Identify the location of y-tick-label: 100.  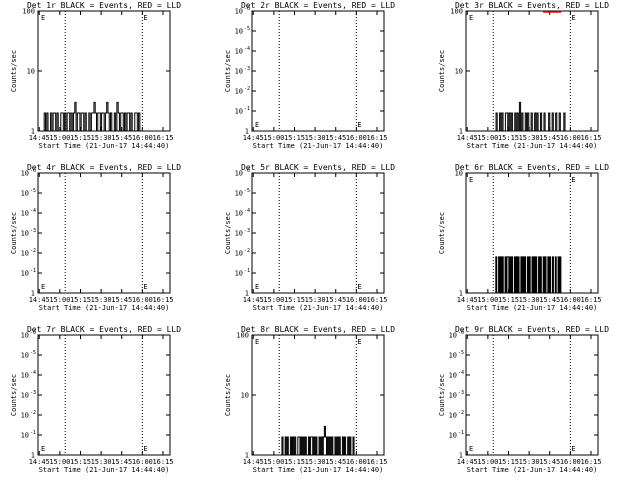
(28, 12).